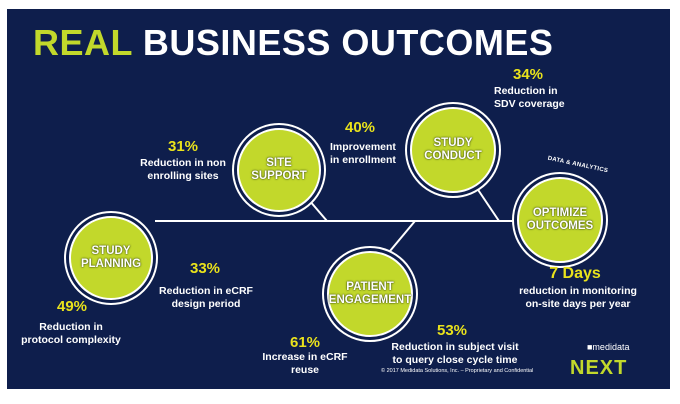 This screenshot has height=404, width=680. What do you see at coordinates (529, 97) in the screenshot?
I see `stat-34-text: Reduction in SDV coverage` at bounding box center [529, 97].